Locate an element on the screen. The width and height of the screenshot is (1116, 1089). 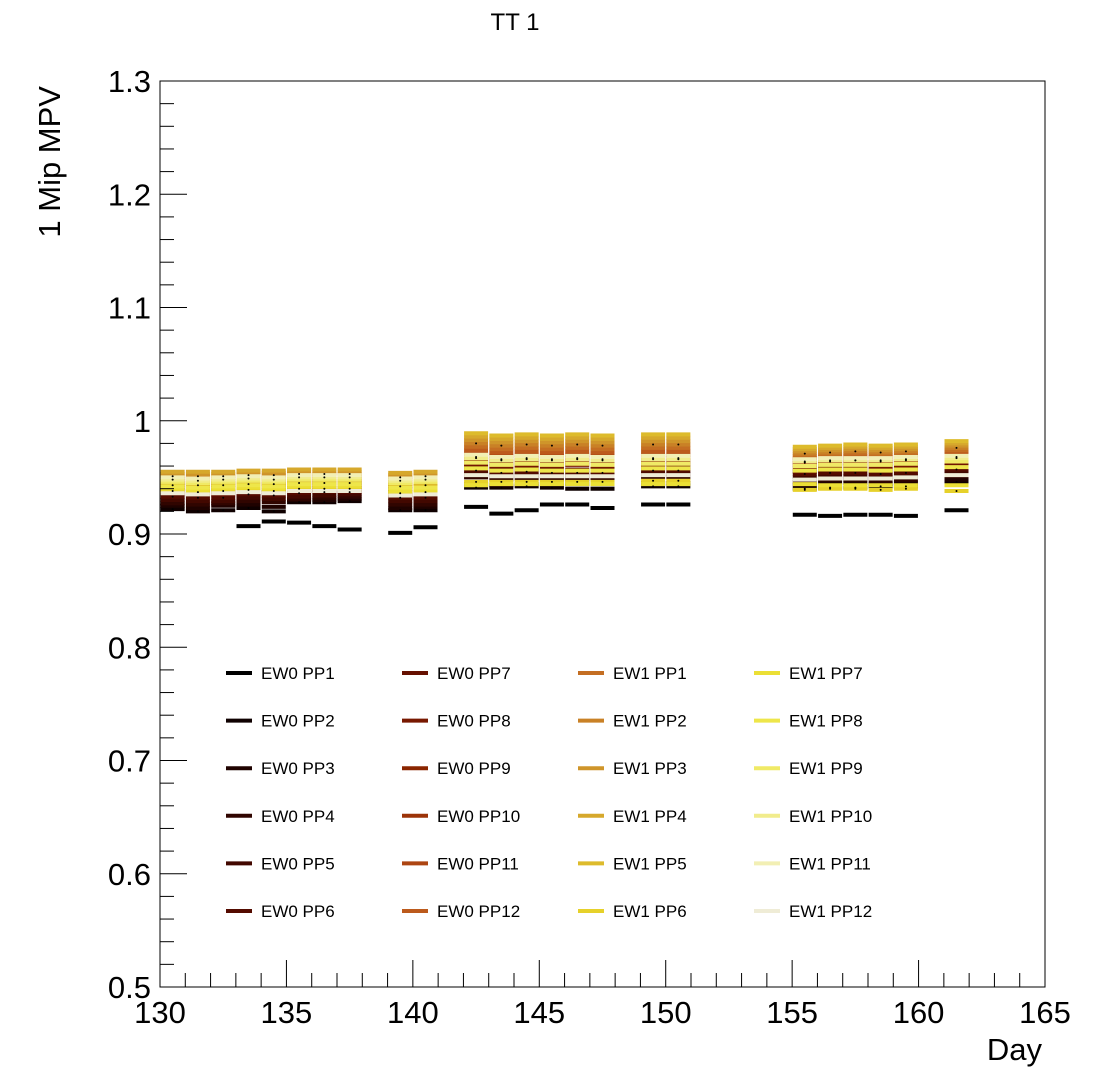
legend-label: EW0 PP12 is located at coordinates (478, 911).